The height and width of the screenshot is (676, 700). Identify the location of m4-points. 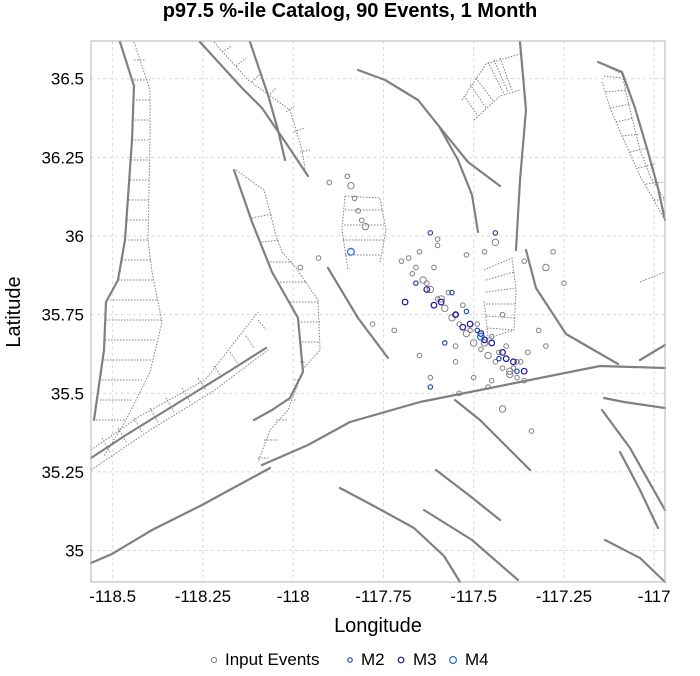
(415, 294).